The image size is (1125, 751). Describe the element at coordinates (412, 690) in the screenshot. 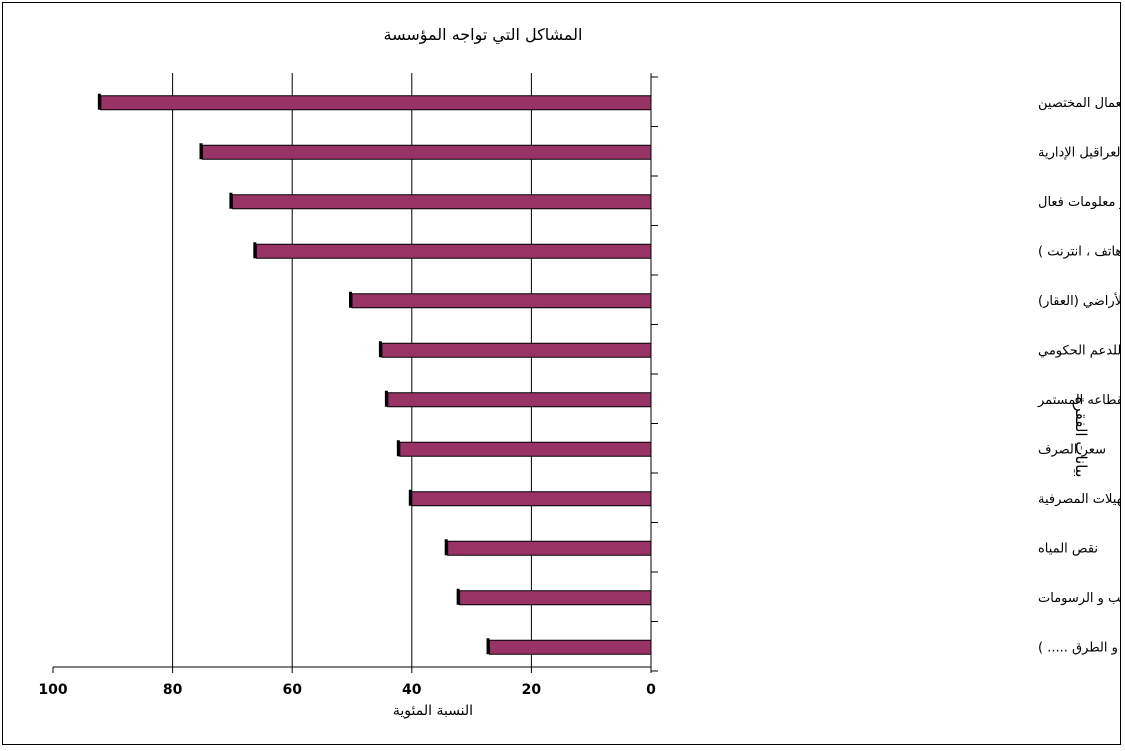

I see `x-tick-label: 40` at that location.